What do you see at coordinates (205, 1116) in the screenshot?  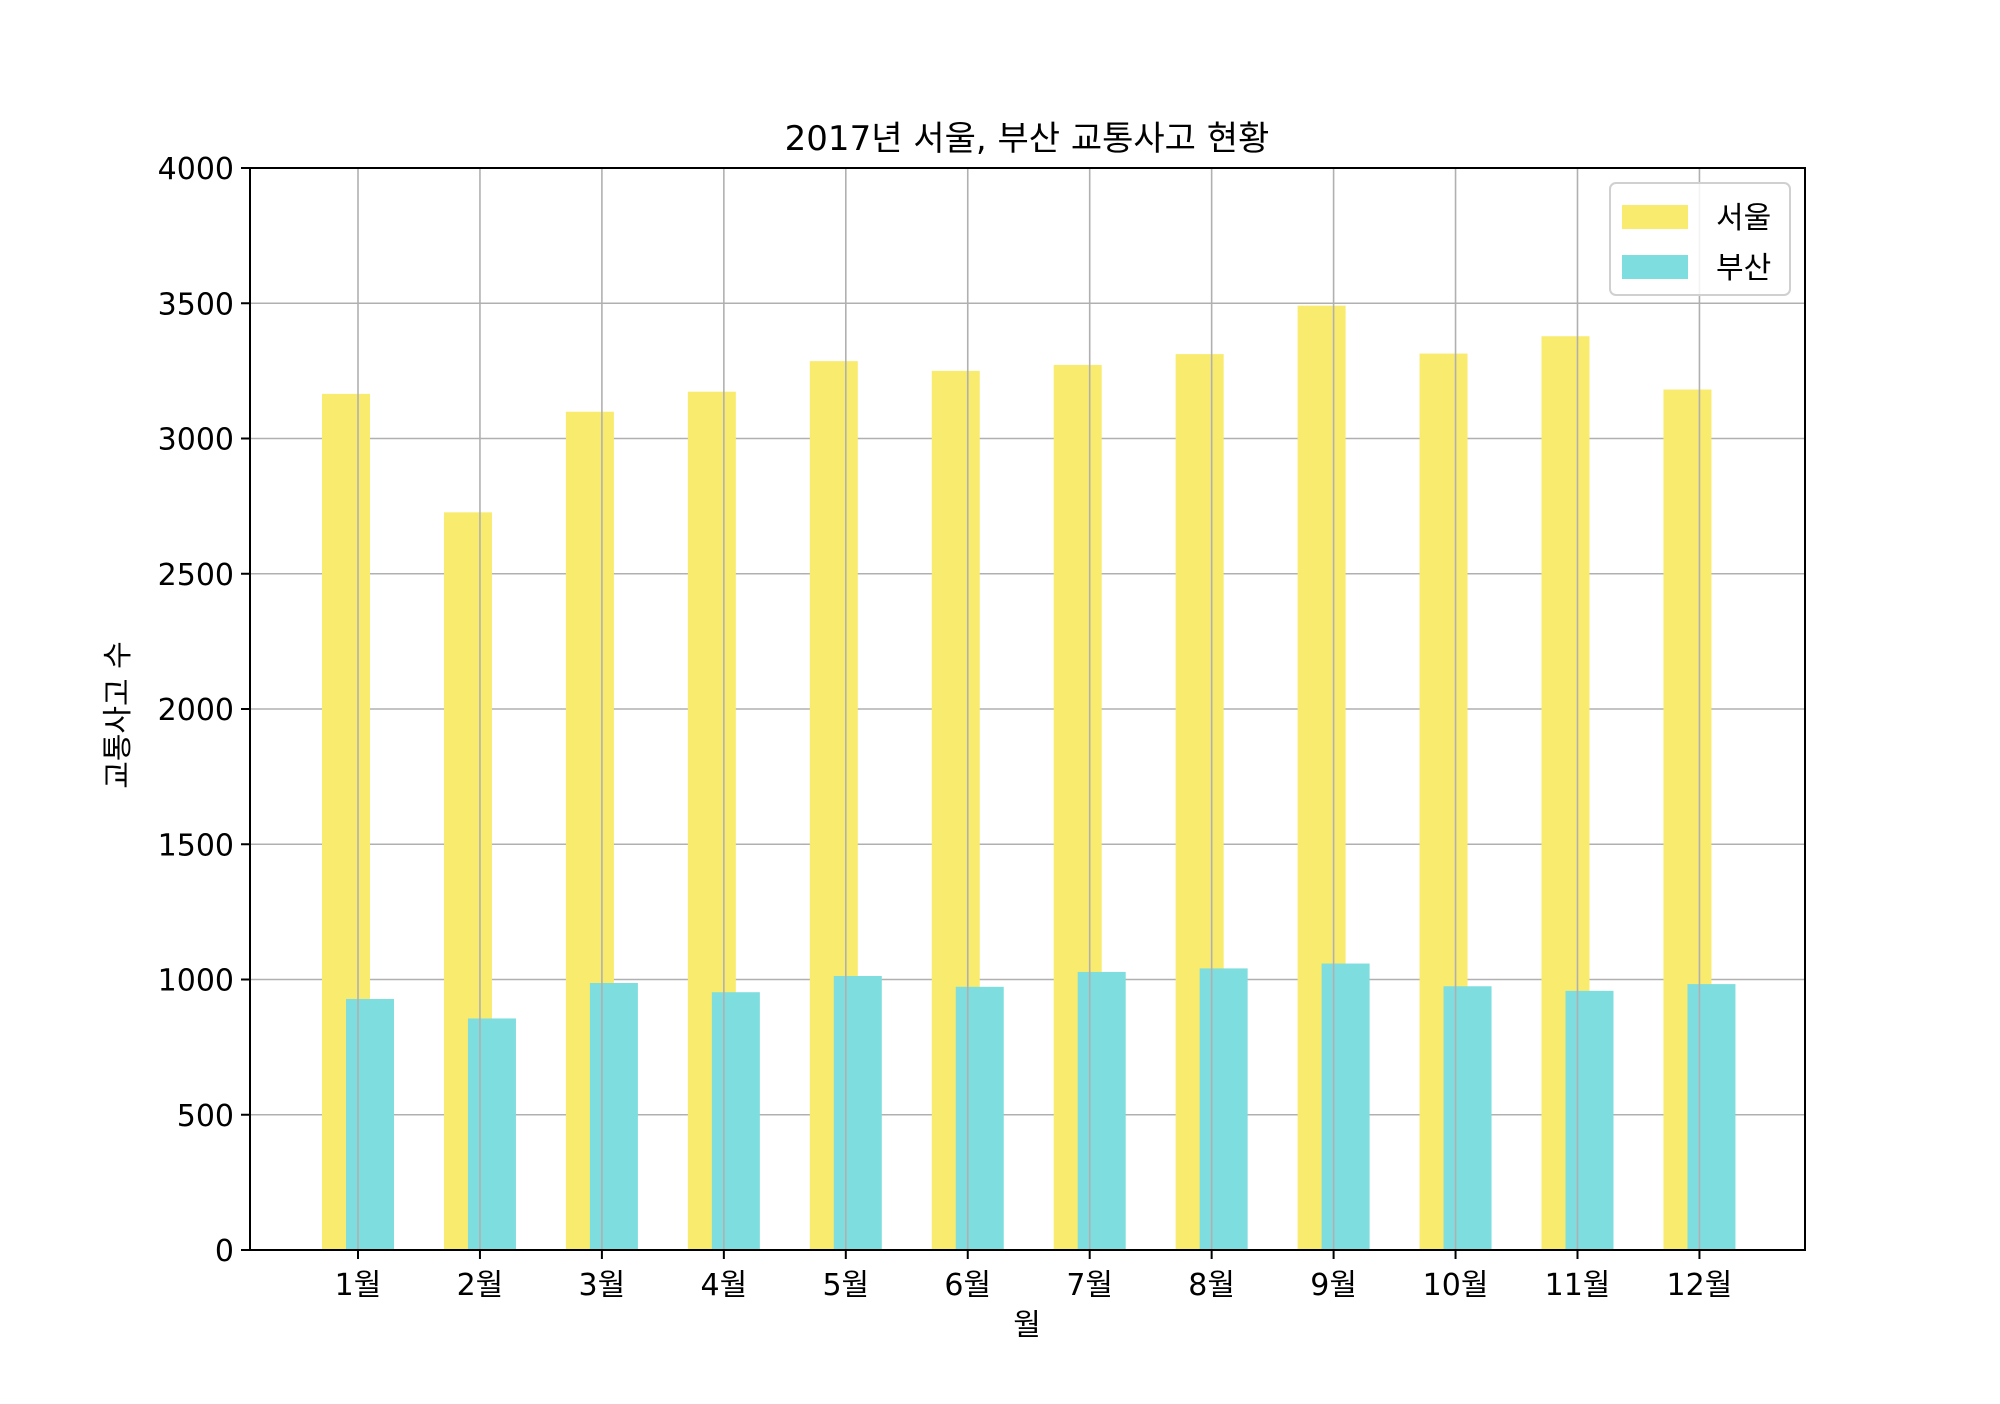 I see `y-tick-label: 500` at bounding box center [205, 1116].